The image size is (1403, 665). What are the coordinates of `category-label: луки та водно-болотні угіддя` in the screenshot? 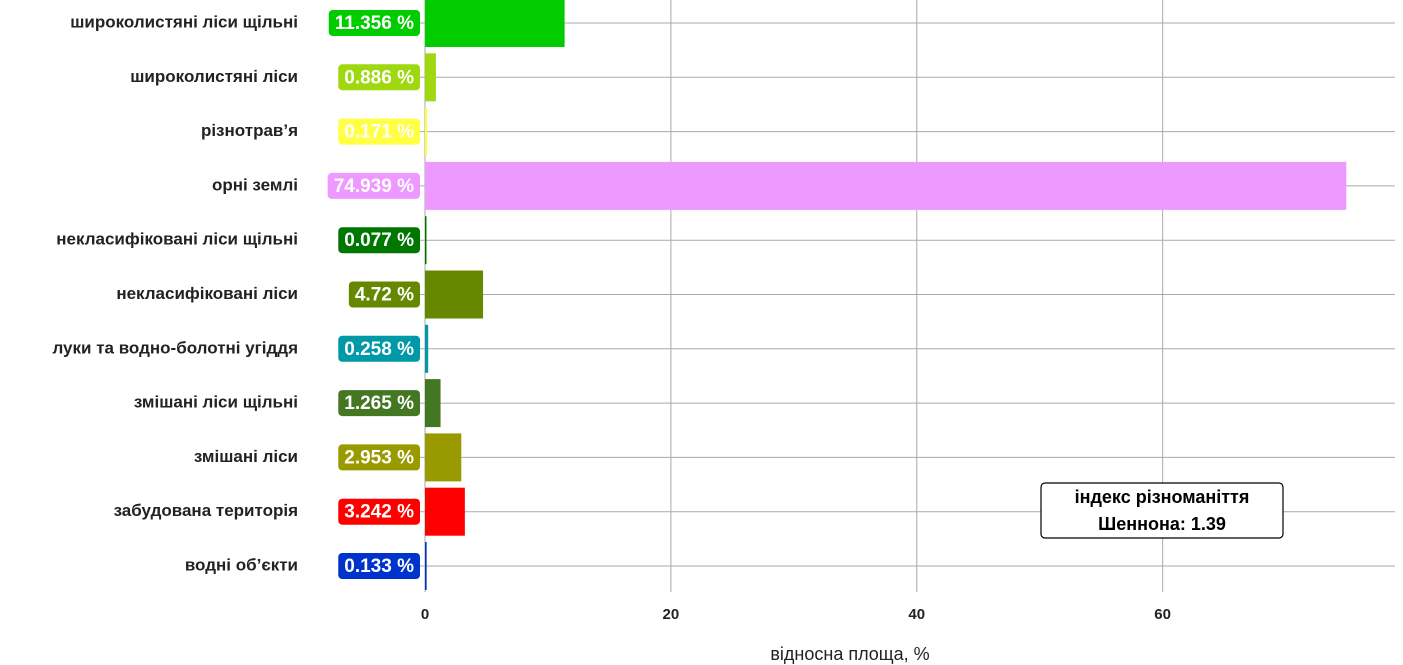 It's located at (175, 347).